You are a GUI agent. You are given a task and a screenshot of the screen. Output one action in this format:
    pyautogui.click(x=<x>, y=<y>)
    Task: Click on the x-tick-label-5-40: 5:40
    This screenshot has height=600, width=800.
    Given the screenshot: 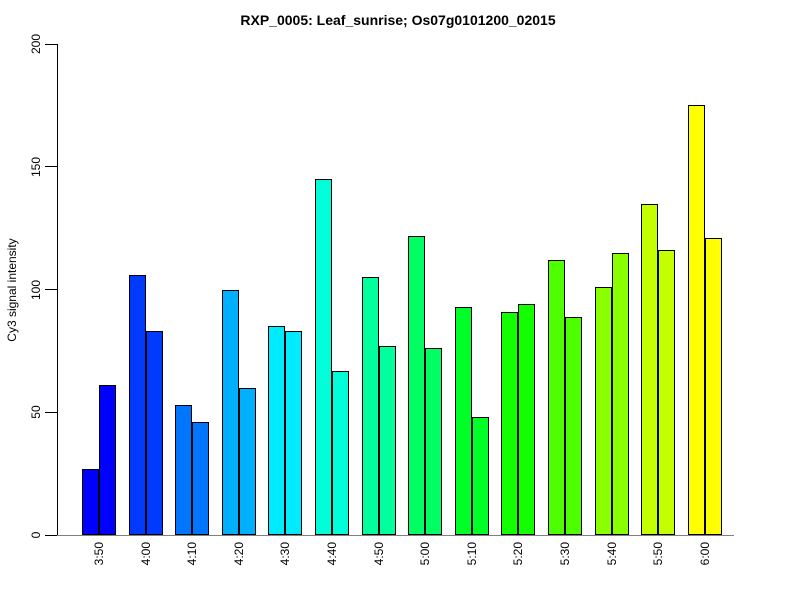 What is the action you would take?
    pyautogui.click(x=611, y=554)
    